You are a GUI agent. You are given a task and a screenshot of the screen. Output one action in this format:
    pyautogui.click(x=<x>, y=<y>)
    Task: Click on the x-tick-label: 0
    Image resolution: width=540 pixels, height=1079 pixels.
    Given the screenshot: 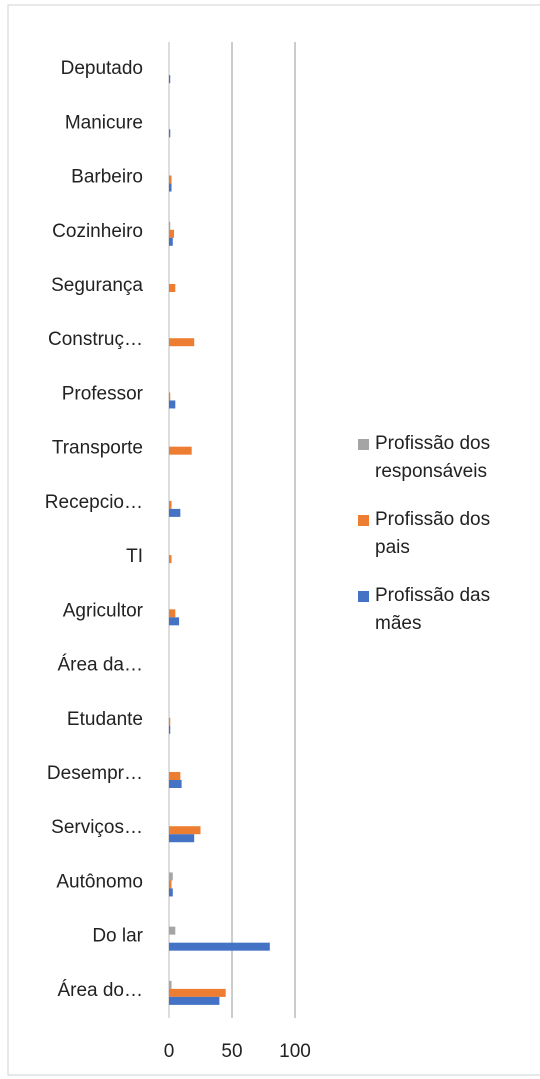 What is the action you would take?
    pyautogui.click(x=169, y=1051)
    